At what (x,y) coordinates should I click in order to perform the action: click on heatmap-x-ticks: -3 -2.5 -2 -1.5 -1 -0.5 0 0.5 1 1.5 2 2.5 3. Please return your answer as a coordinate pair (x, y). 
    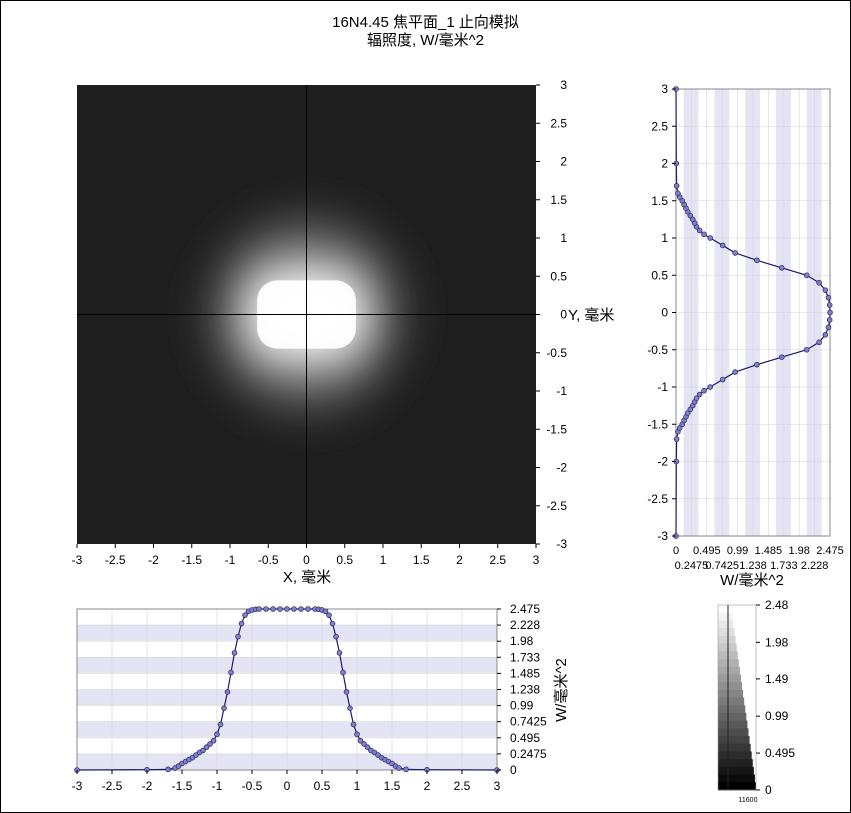
    Looking at the image, I should click on (306, 555).